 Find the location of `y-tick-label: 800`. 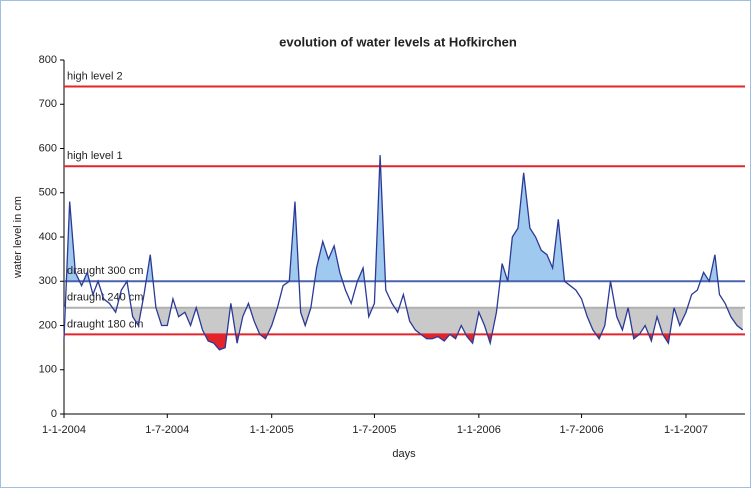

y-tick-label: 800 is located at coordinates (48, 60).